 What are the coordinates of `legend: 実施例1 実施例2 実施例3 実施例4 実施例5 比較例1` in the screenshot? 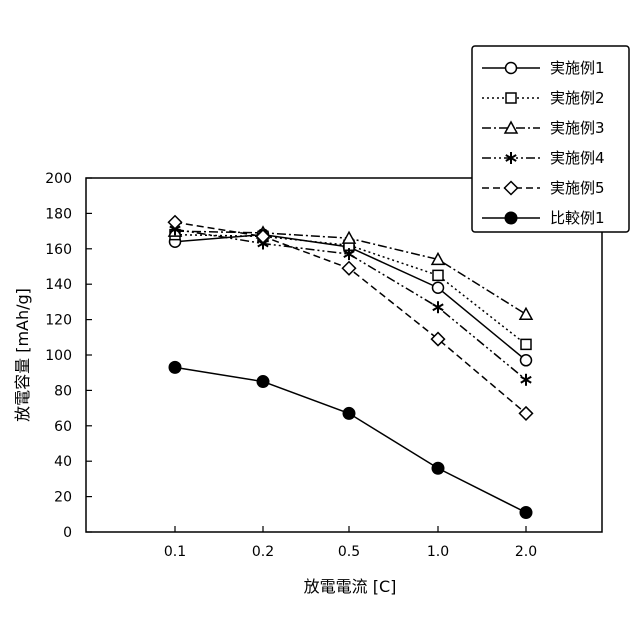 It's located at (550, 139).